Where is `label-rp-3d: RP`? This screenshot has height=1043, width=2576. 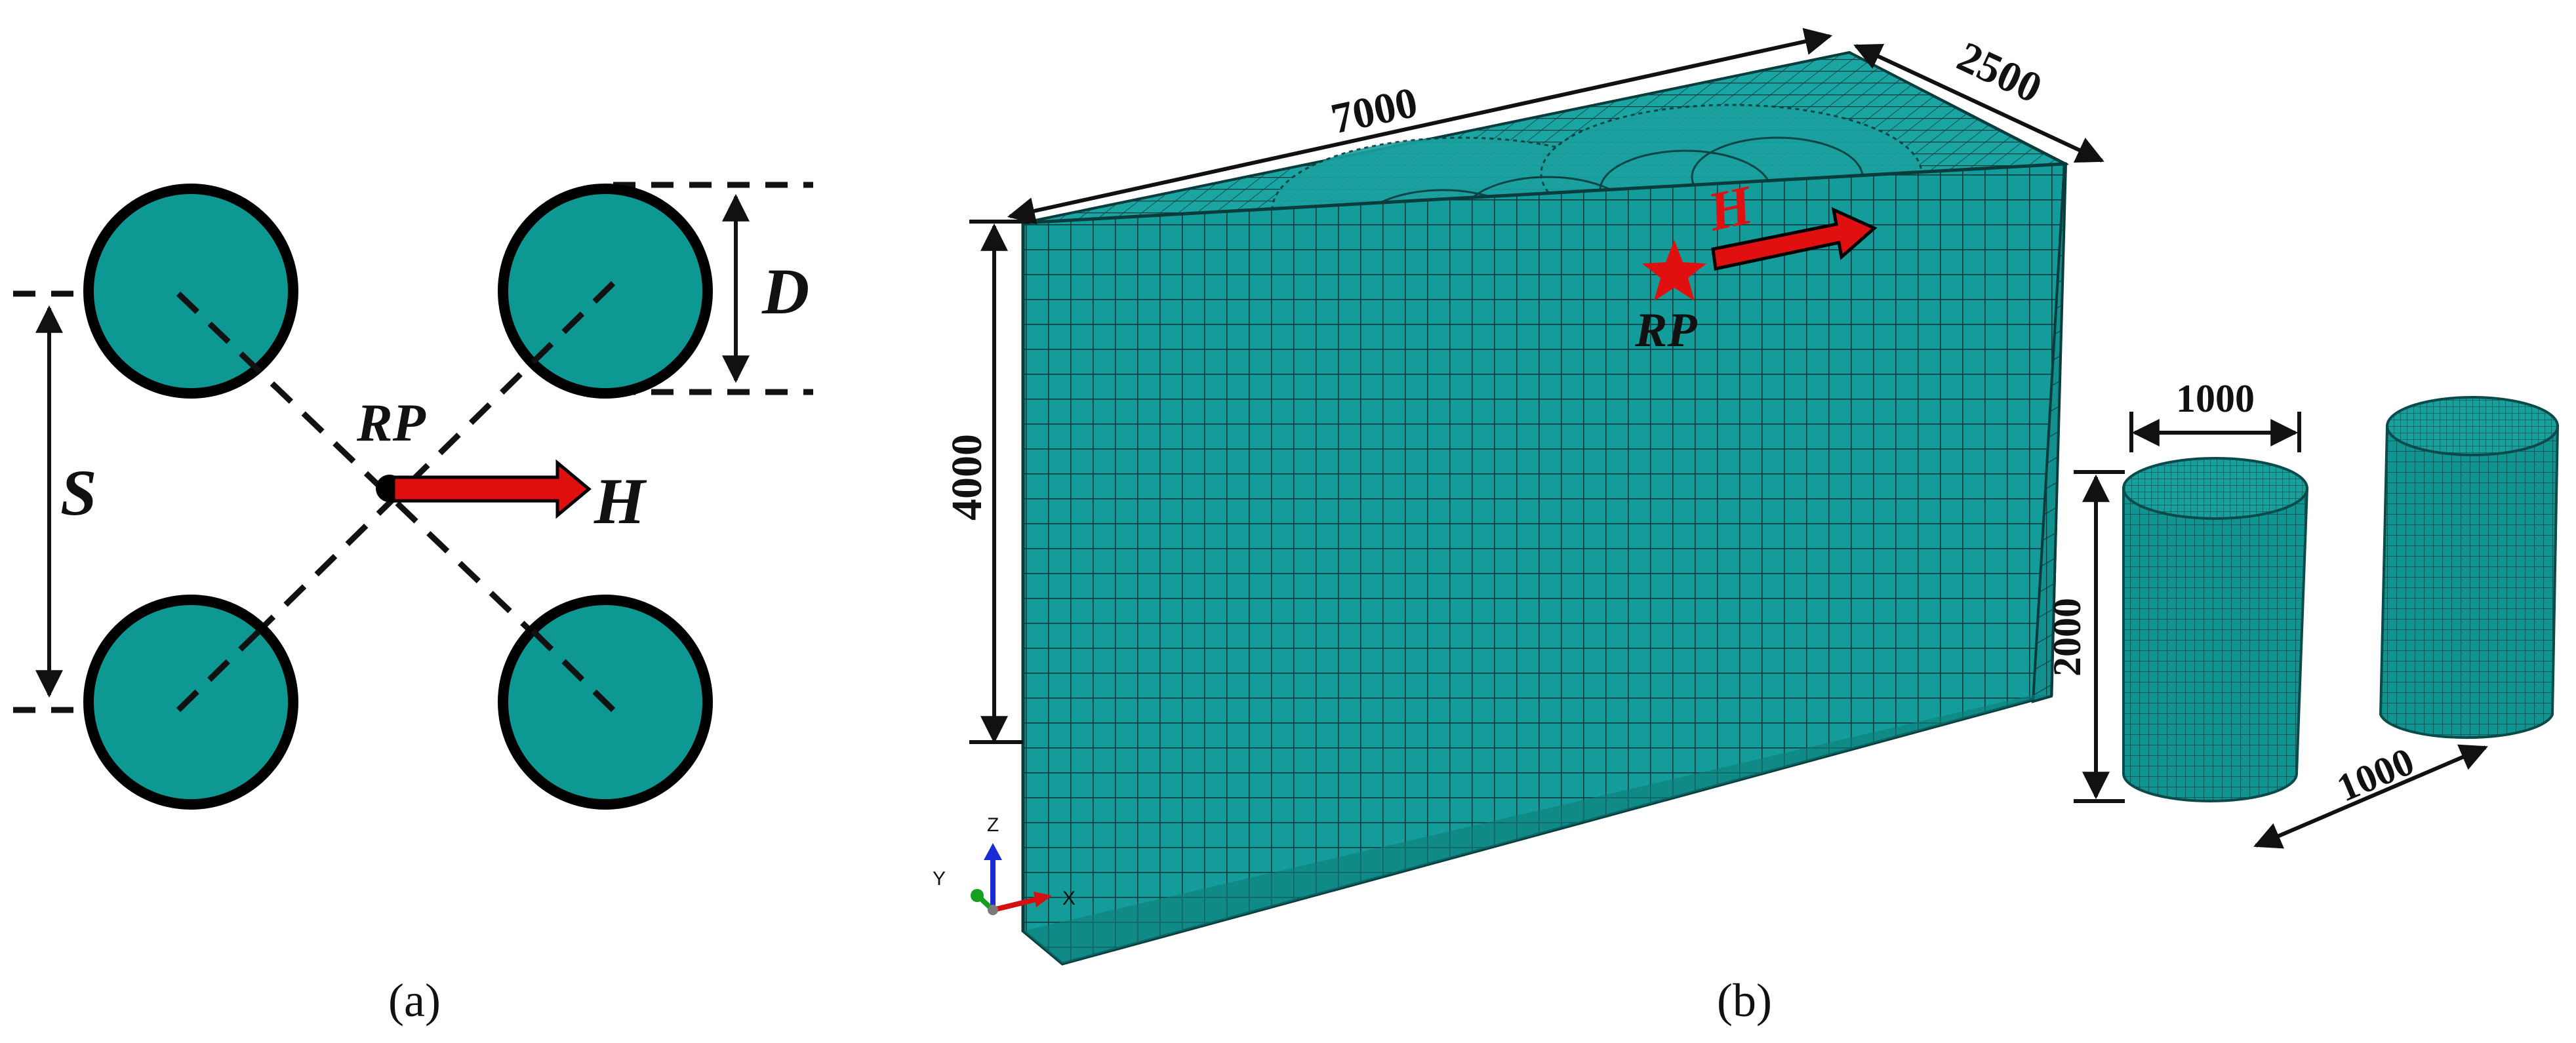
label-rp-3d: RP is located at coordinates (1665, 330).